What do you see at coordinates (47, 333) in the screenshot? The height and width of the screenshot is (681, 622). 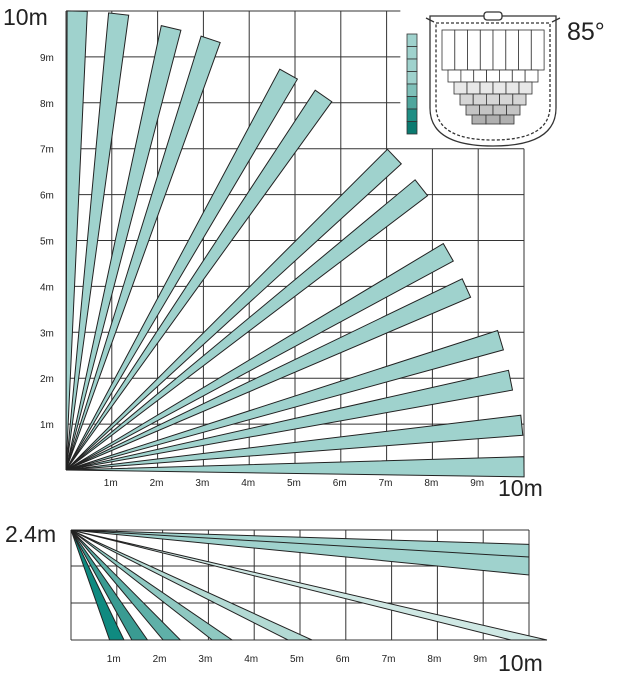 I see `y-tick-label: 3m` at bounding box center [47, 333].